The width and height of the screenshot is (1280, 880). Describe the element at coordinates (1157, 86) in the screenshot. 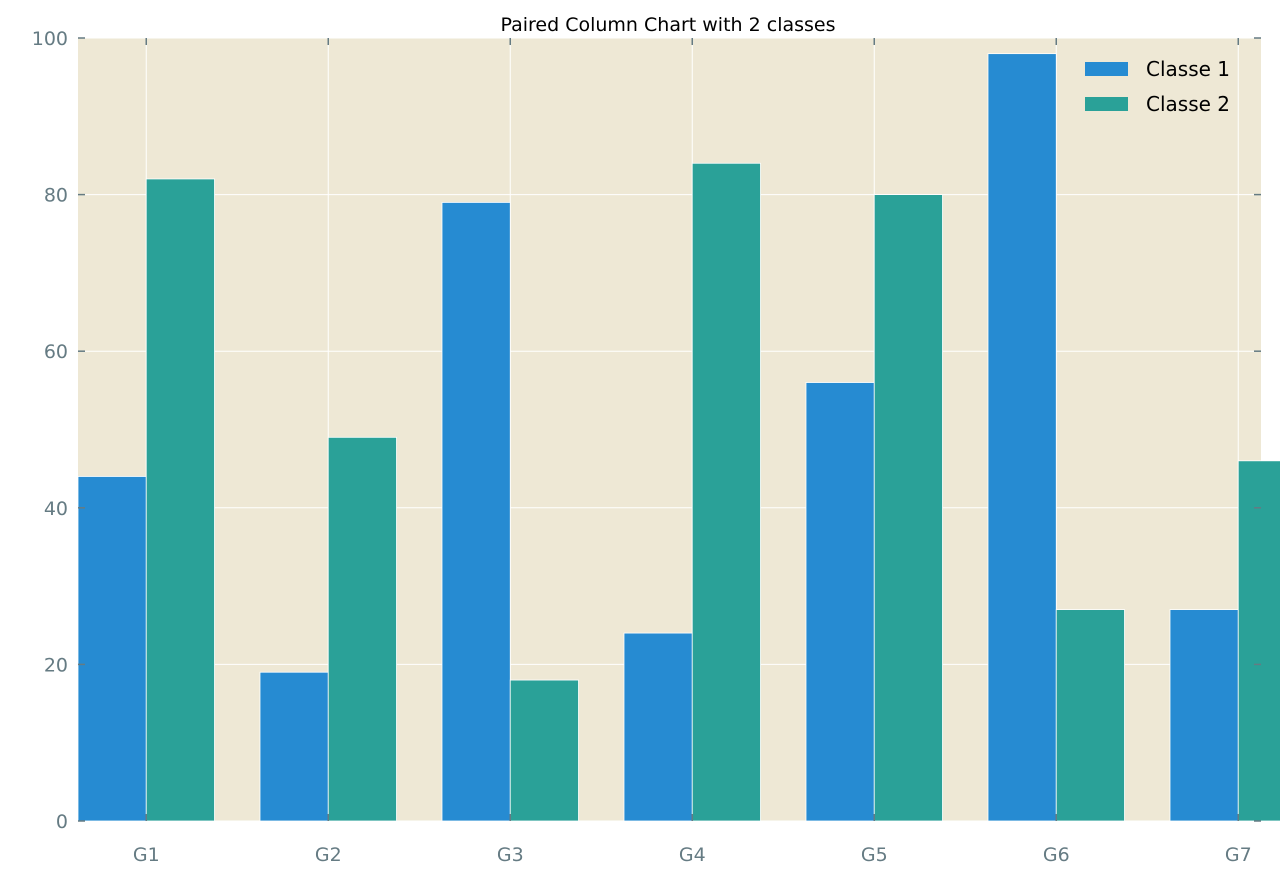

I see `legend: Classe 1 Classe 2` at that location.